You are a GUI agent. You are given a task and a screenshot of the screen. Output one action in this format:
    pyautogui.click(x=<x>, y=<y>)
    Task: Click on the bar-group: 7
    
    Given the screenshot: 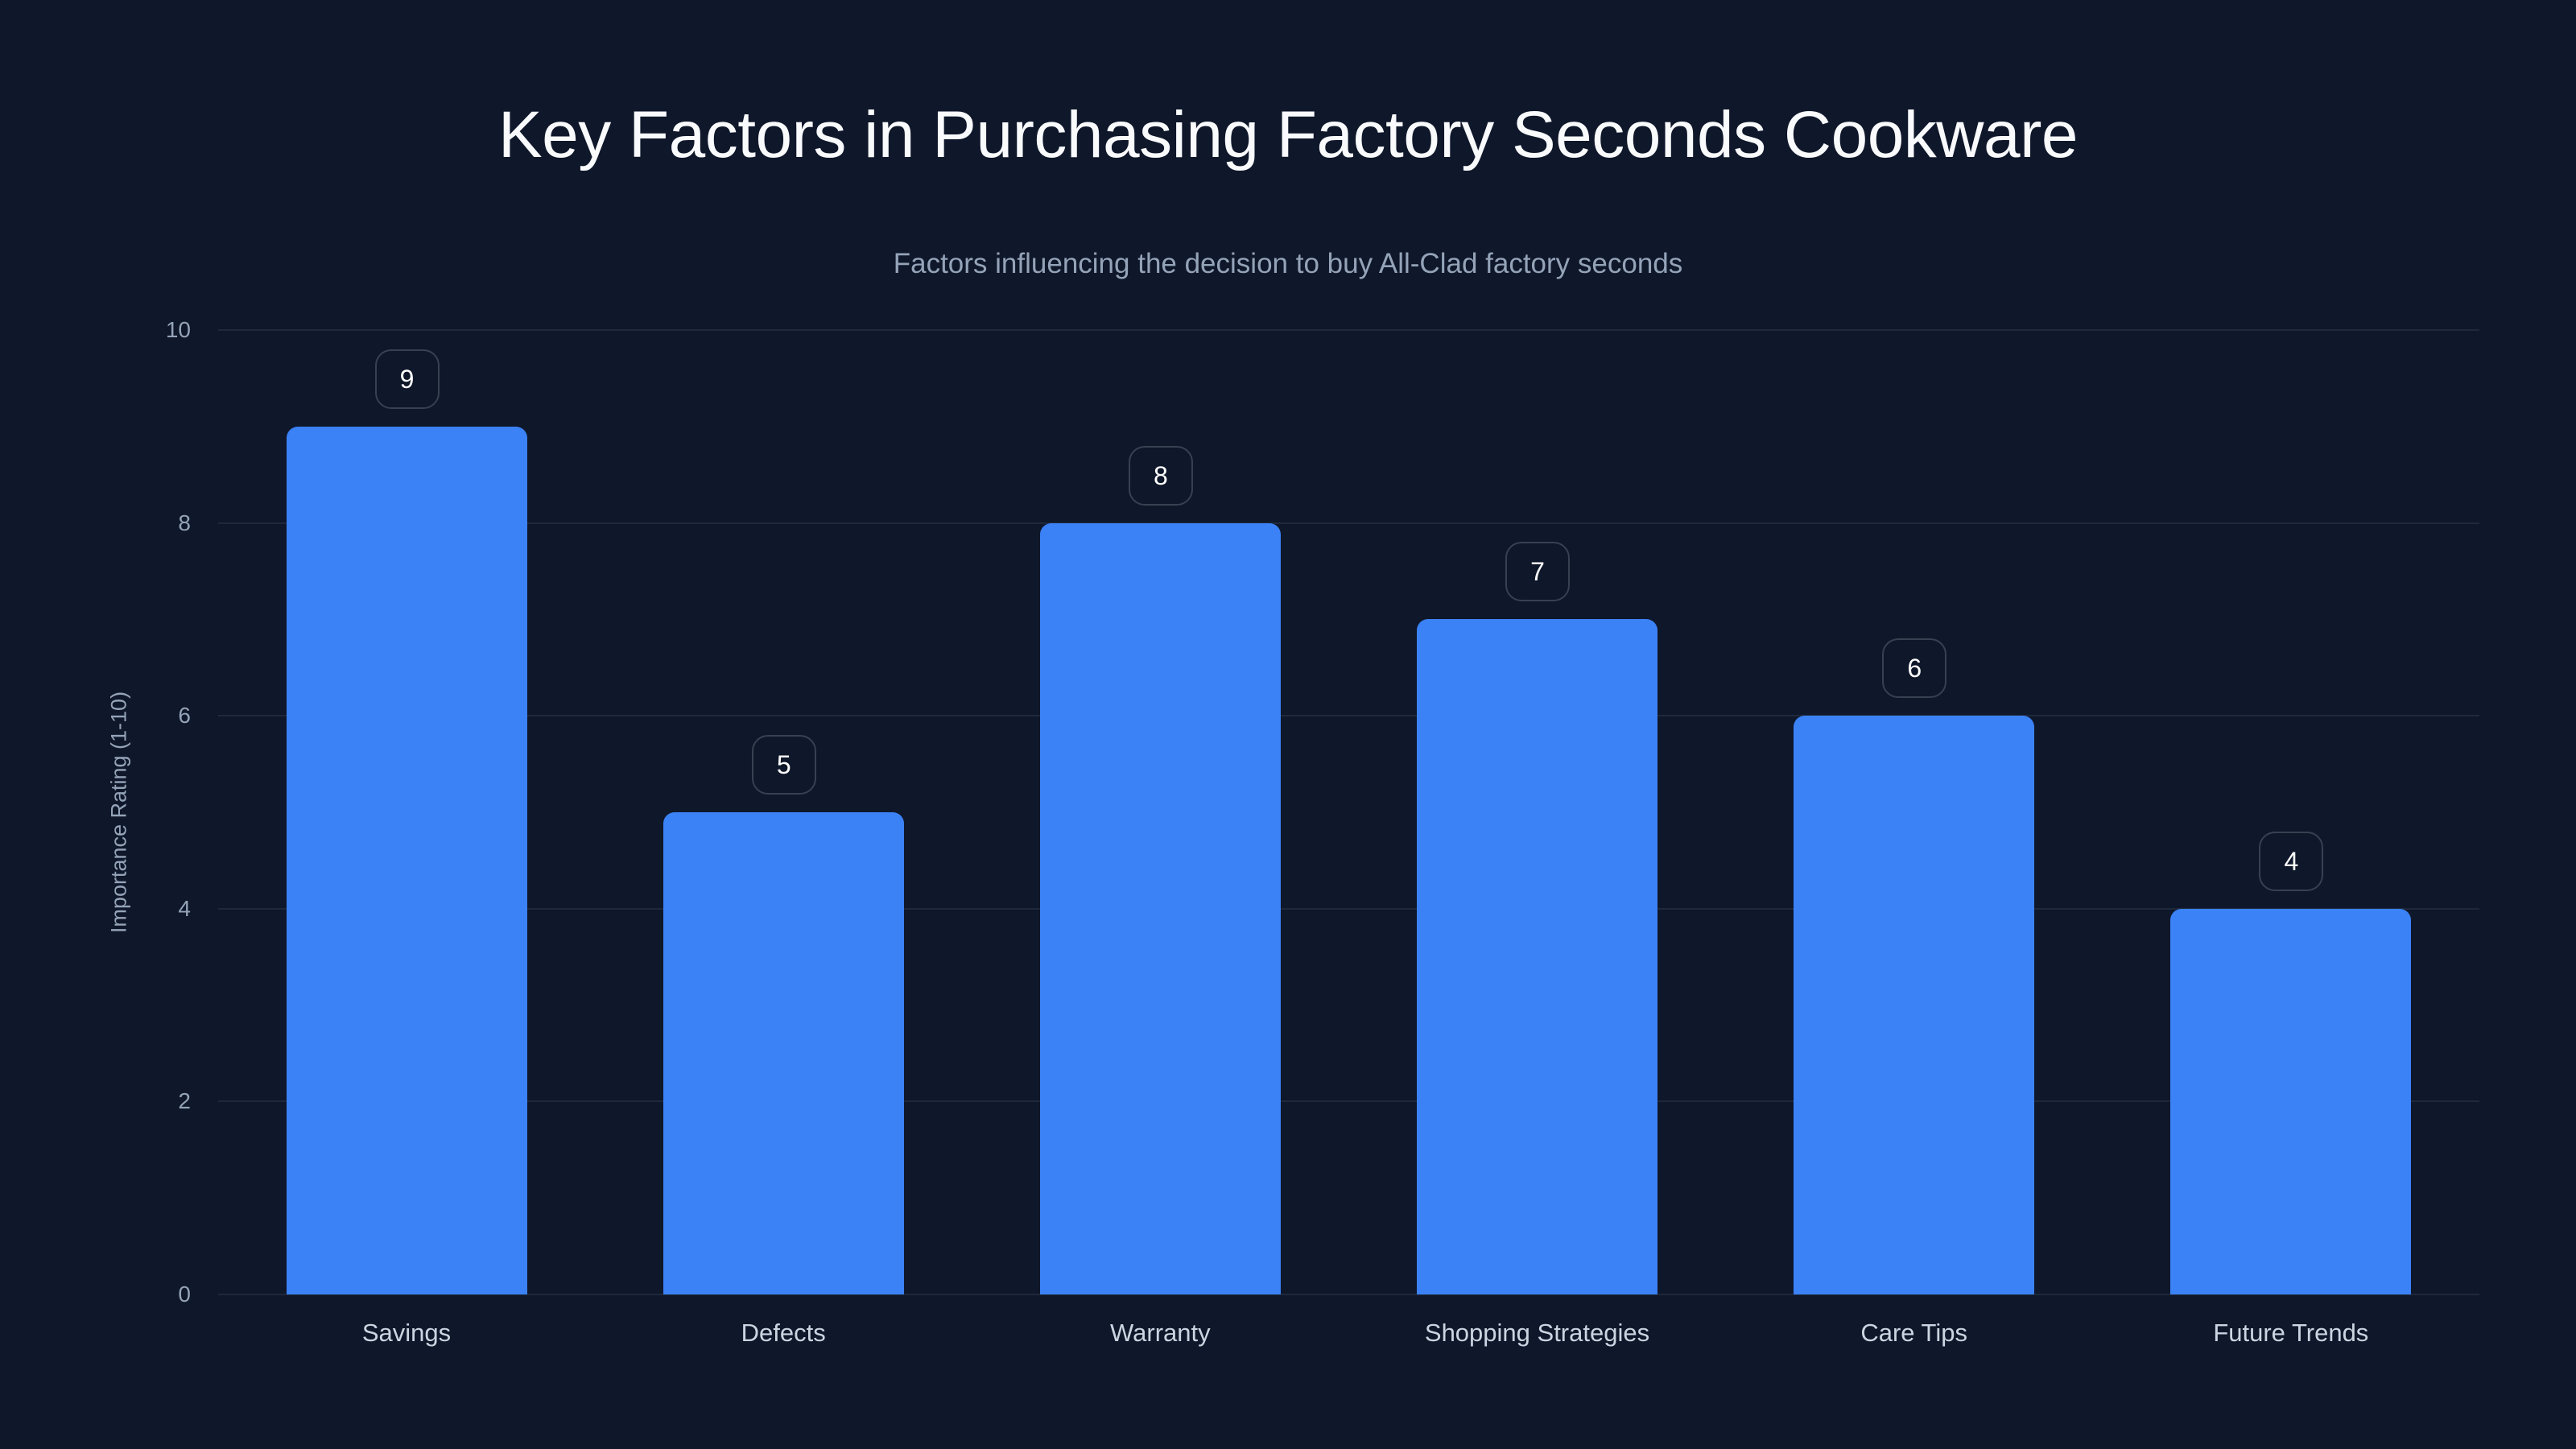 What is the action you would take?
    pyautogui.click(x=1537, y=812)
    